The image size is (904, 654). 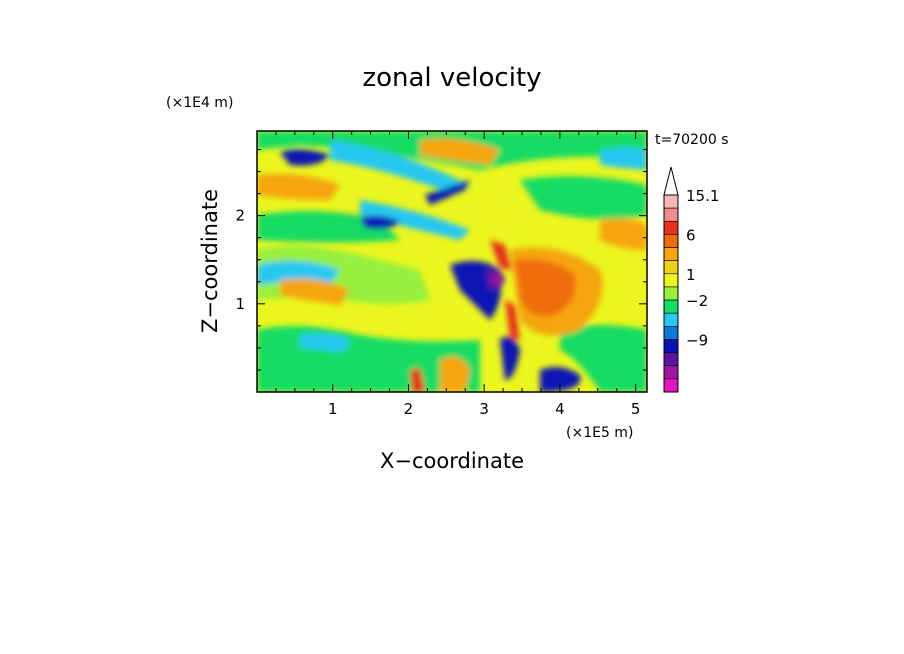 I want to click on colorbar: 15.1 6 1 −2 −9, so click(x=691, y=279).